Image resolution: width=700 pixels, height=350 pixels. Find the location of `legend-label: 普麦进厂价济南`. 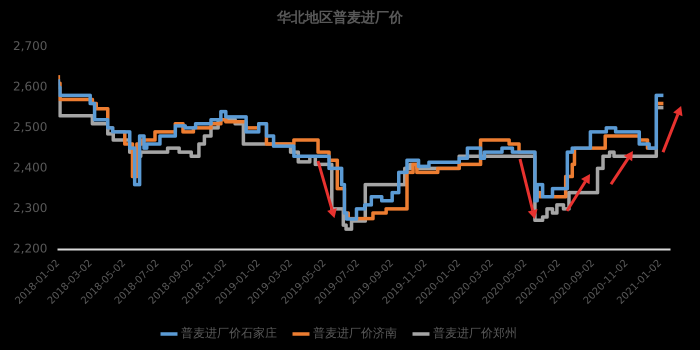

legend-label: 普麦进厂价济南 is located at coordinates (355, 333).